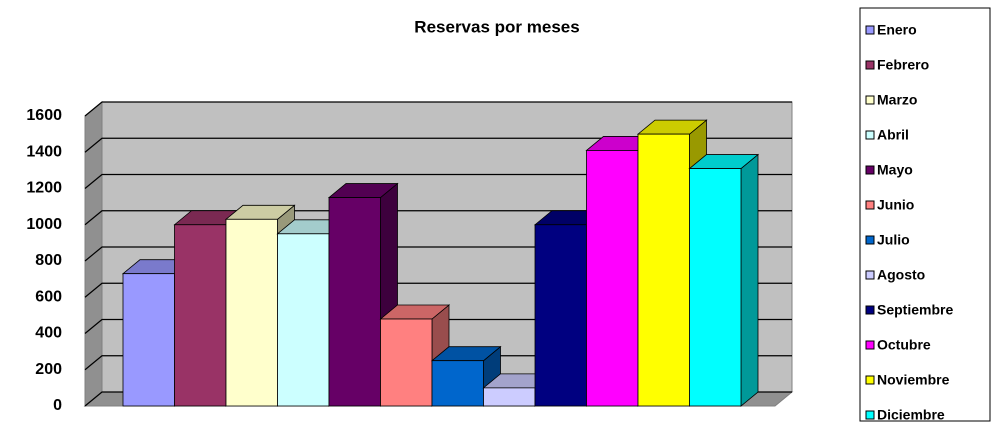  Describe the element at coordinates (911, 415) in the screenshot. I see `legend-label: Diciembre` at that location.